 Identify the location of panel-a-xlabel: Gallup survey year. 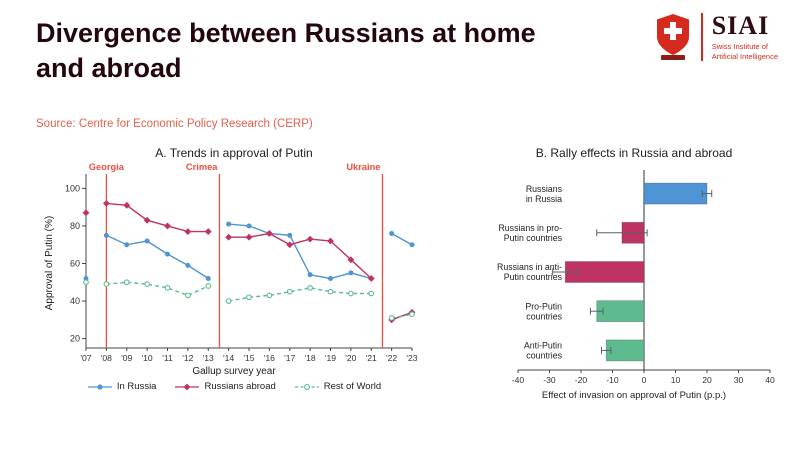
(234, 371).